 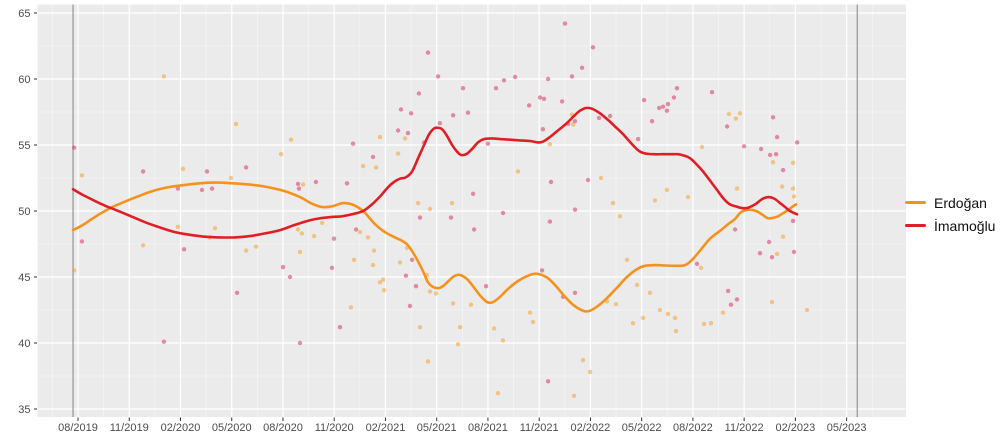 What do you see at coordinates (796, 428) in the screenshot?
I see `svg-text: 02/2023` at bounding box center [796, 428].